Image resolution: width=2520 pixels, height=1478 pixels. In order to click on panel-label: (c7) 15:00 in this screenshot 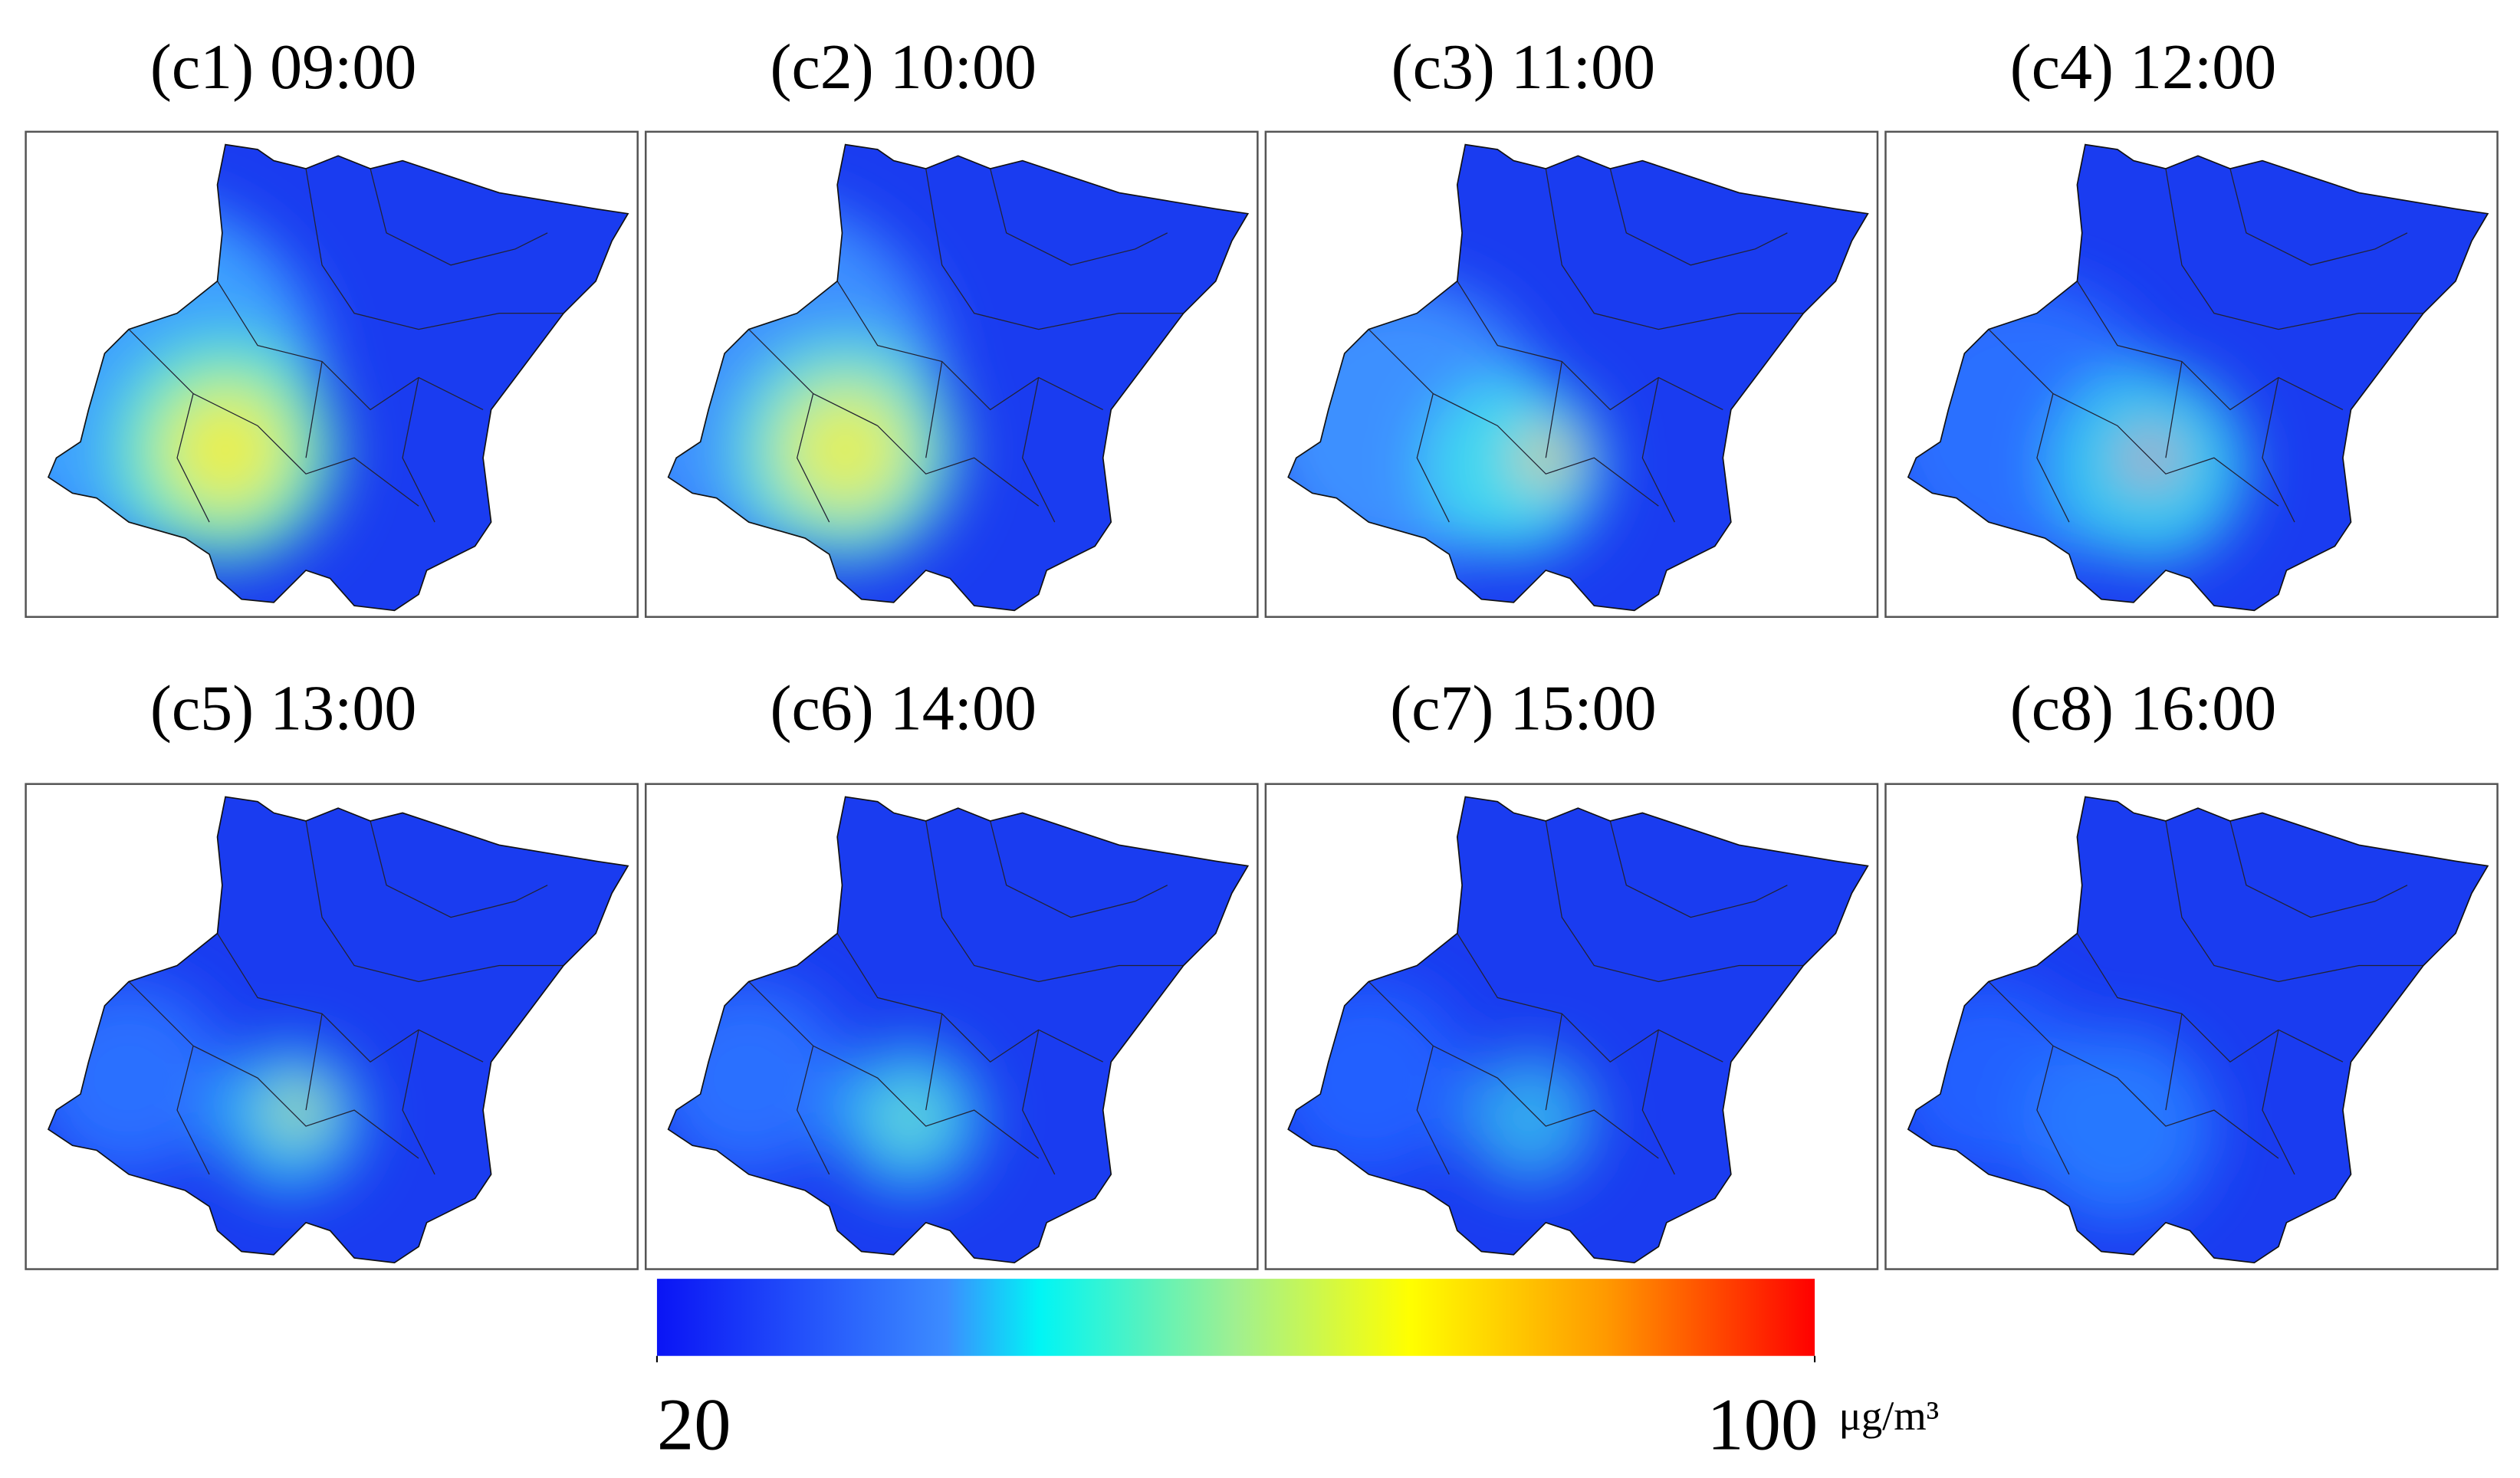, I will do `click(1523, 708)`.